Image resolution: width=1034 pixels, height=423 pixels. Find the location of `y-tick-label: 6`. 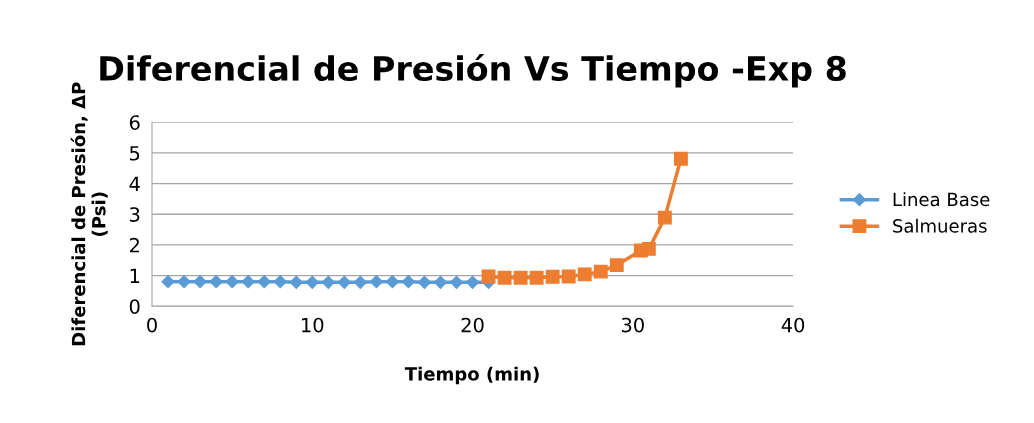

y-tick-label: 6 is located at coordinates (134, 122).